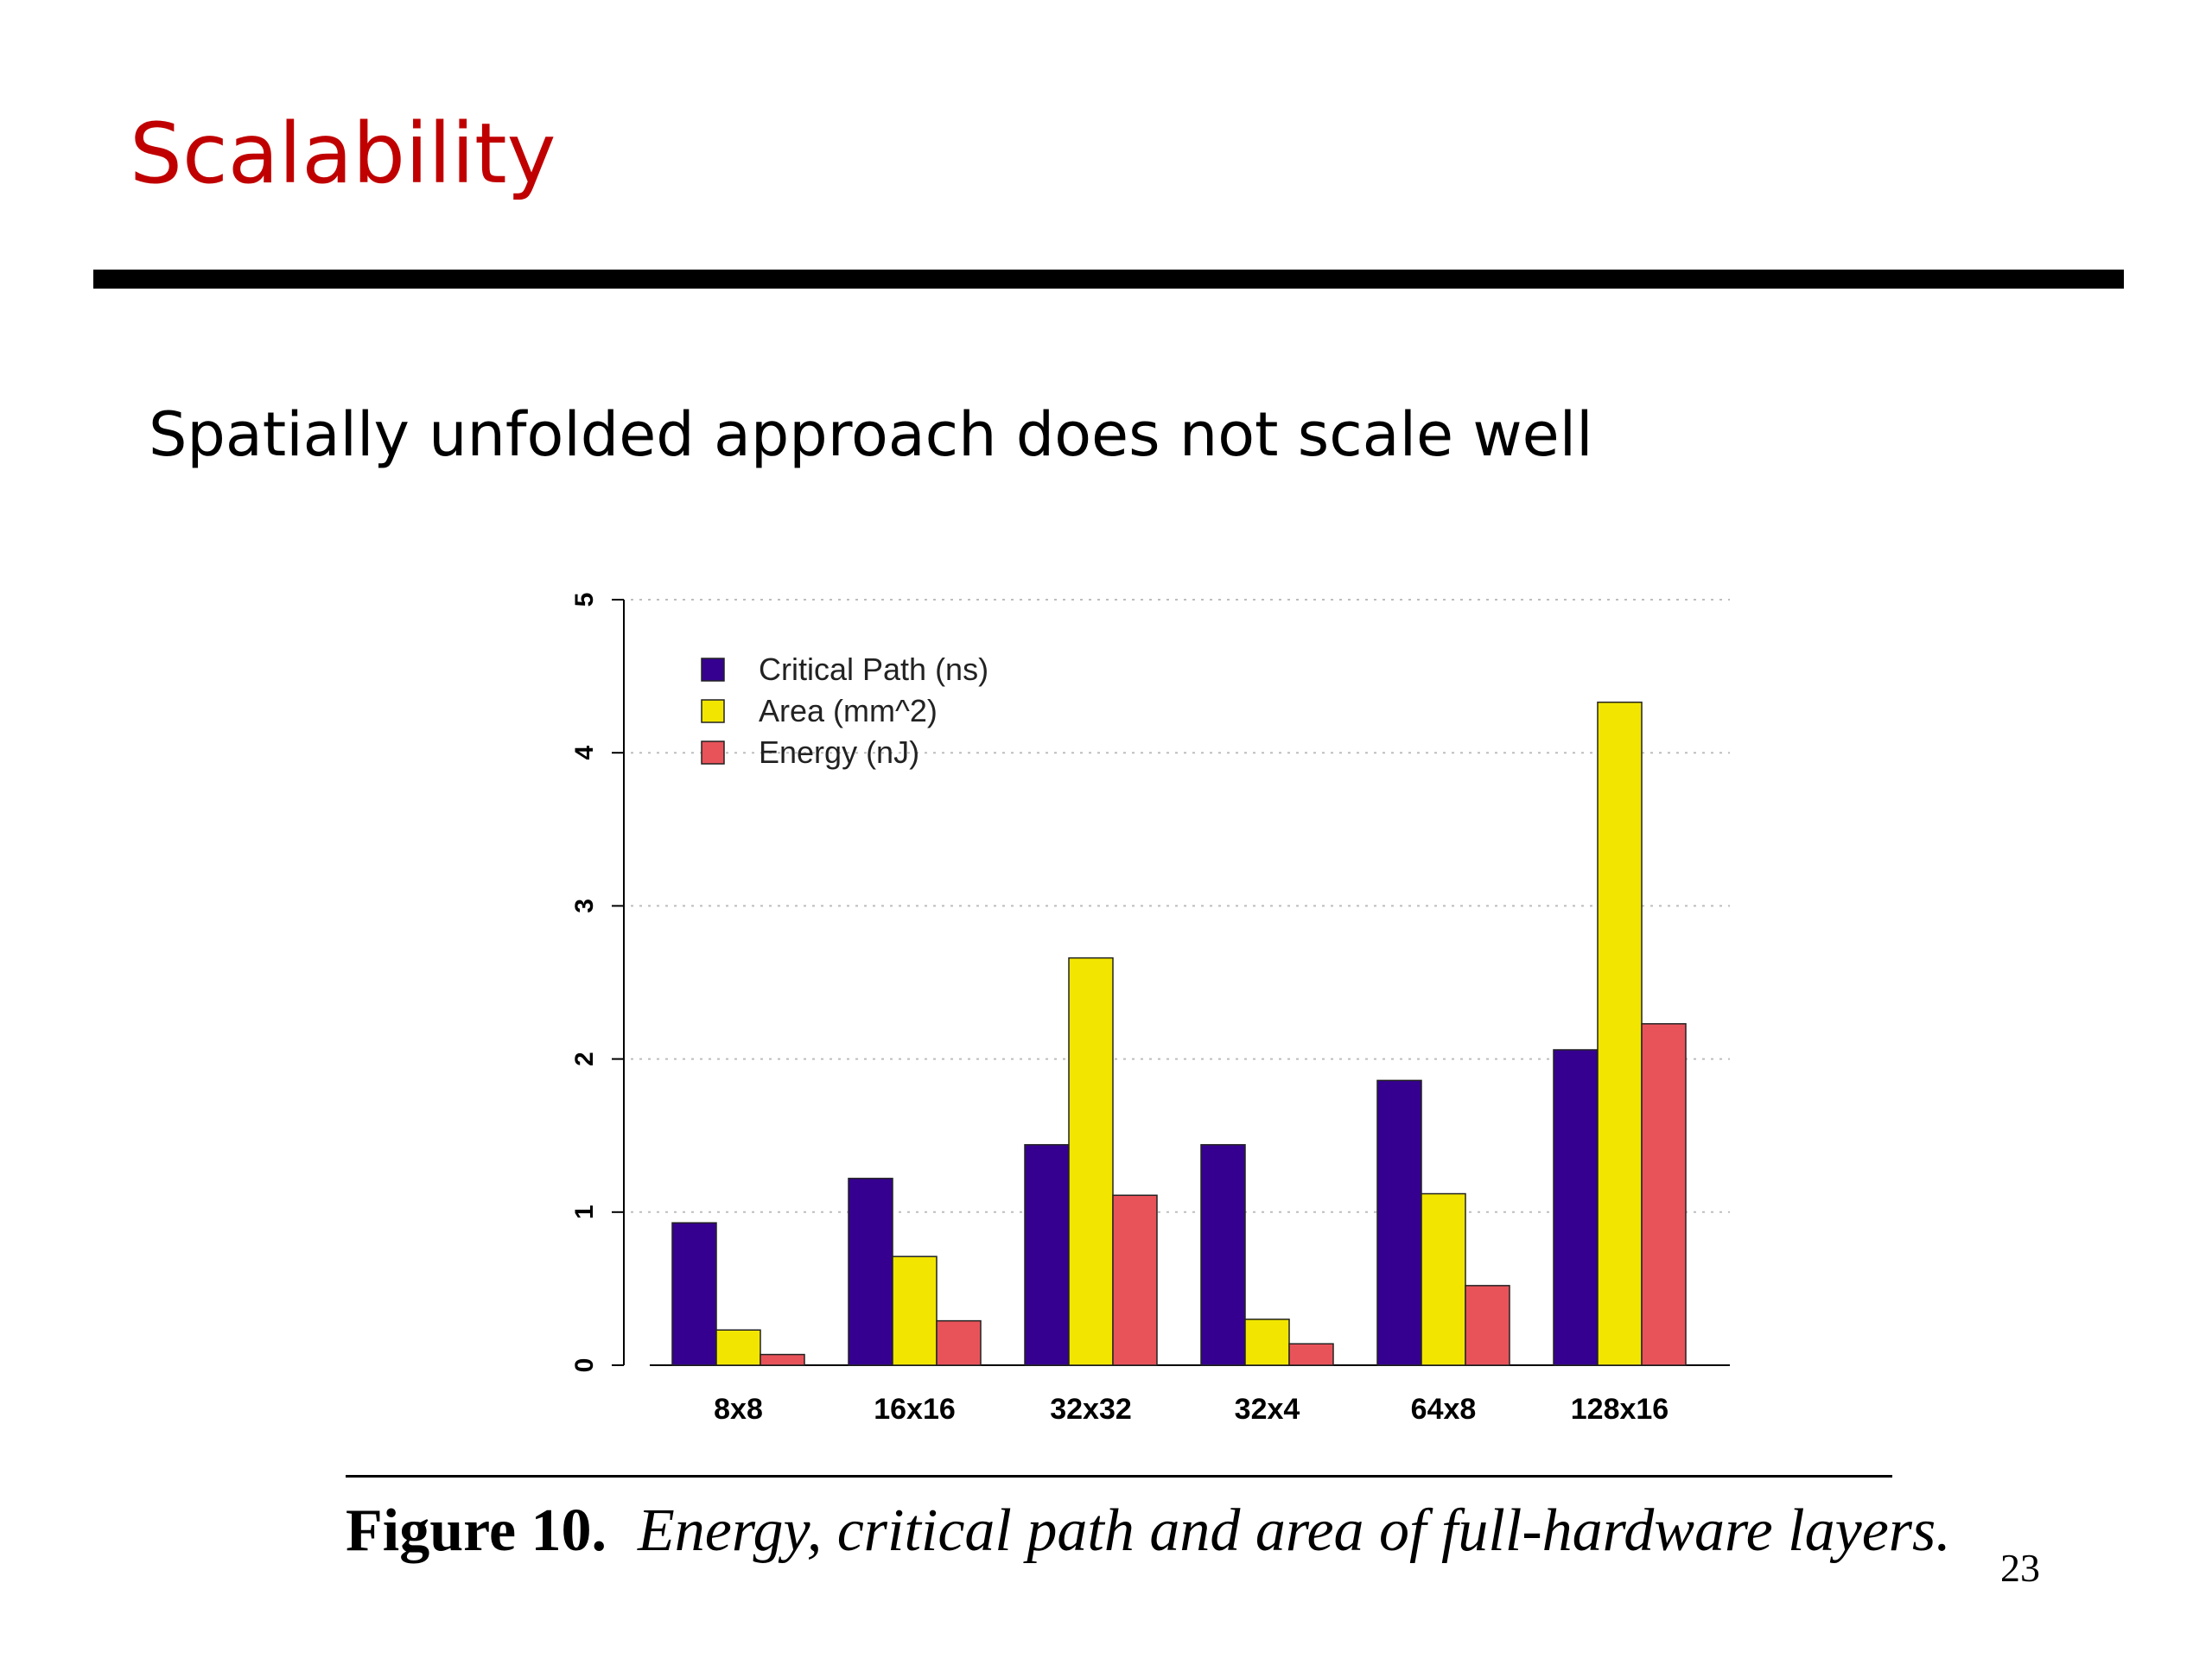  What do you see at coordinates (1223, 1255) in the screenshot?
I see `bar-32x4-critical-path` at bounding box center [1223, 1255].